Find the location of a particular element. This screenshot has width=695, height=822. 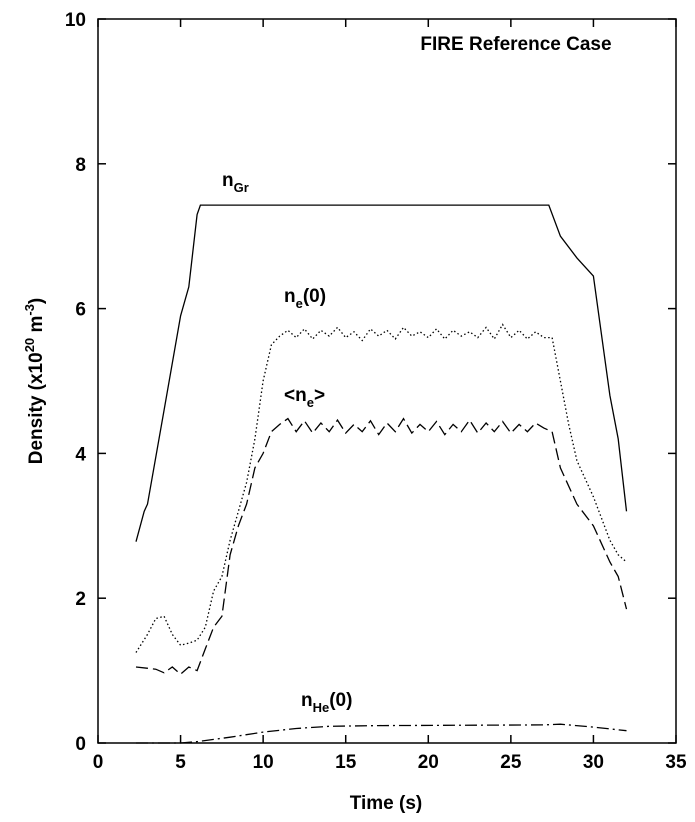

series-label: nHe(0) is located at coordinates (326, 702).